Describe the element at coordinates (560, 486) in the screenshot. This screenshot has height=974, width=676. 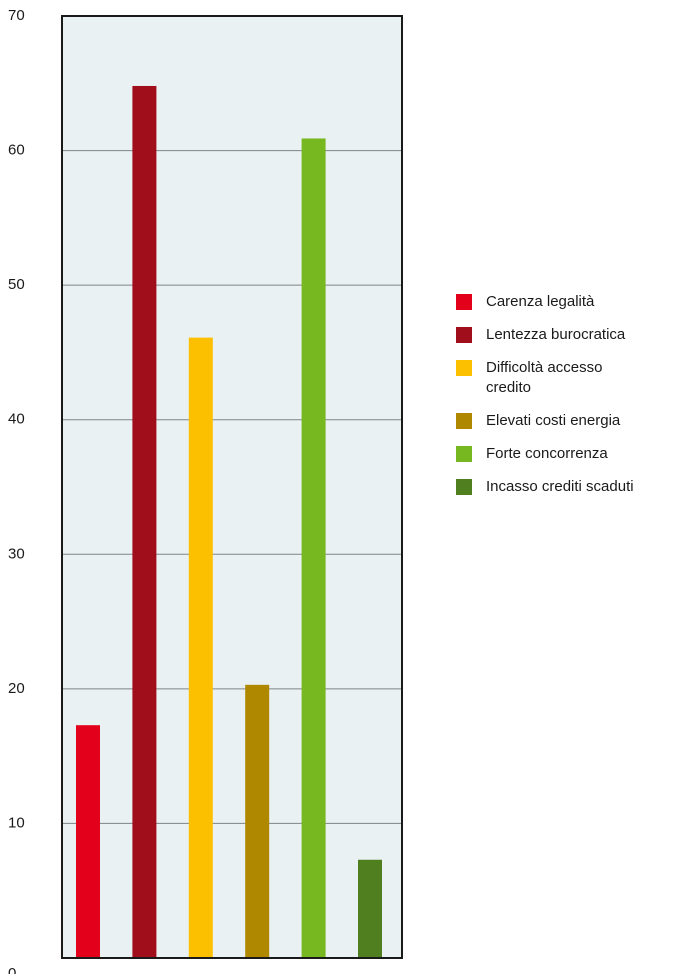
I see `legend-label: Incasso crediti scaduti` at that location.